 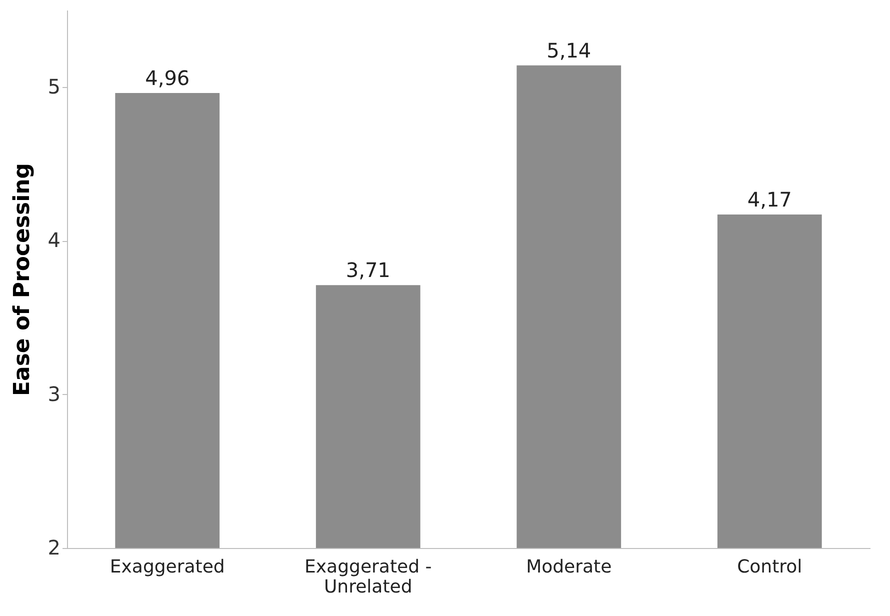 I want to click on x-tick-label: Exaggerated - Unrelated, so click(x=368, y=577).